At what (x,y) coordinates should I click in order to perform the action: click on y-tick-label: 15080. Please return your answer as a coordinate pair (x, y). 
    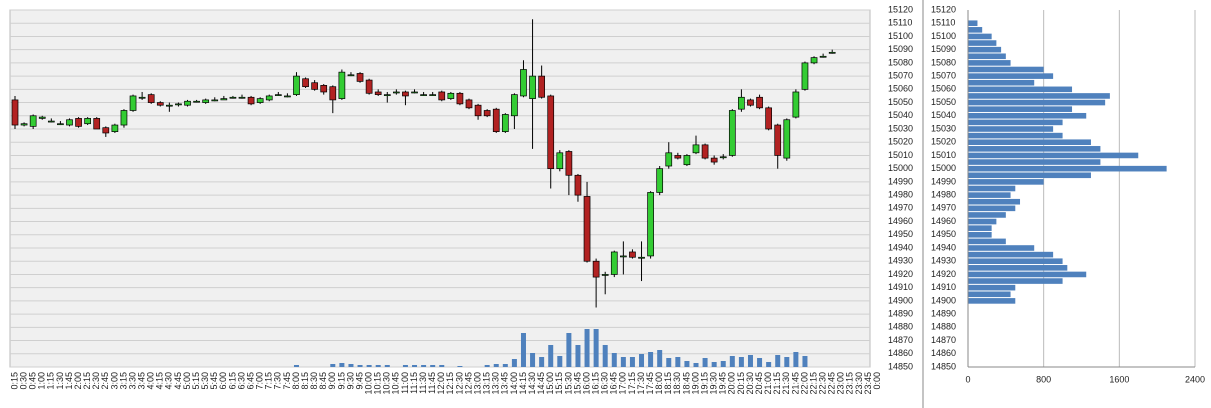
    Looking at the image, I should click on (943, 62).